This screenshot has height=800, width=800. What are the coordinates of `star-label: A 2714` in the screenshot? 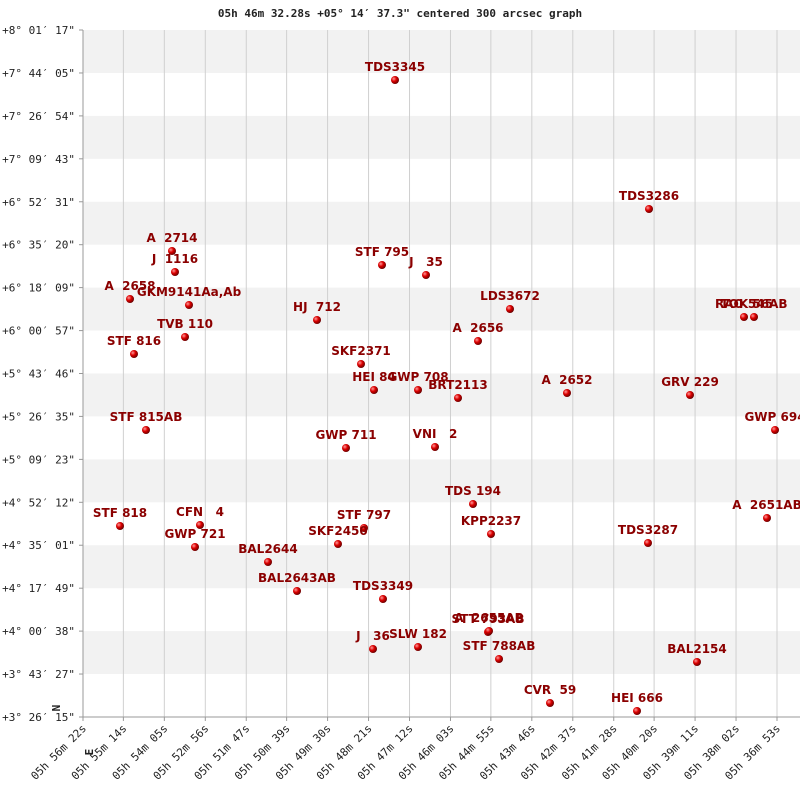 It's located at (171, 238).